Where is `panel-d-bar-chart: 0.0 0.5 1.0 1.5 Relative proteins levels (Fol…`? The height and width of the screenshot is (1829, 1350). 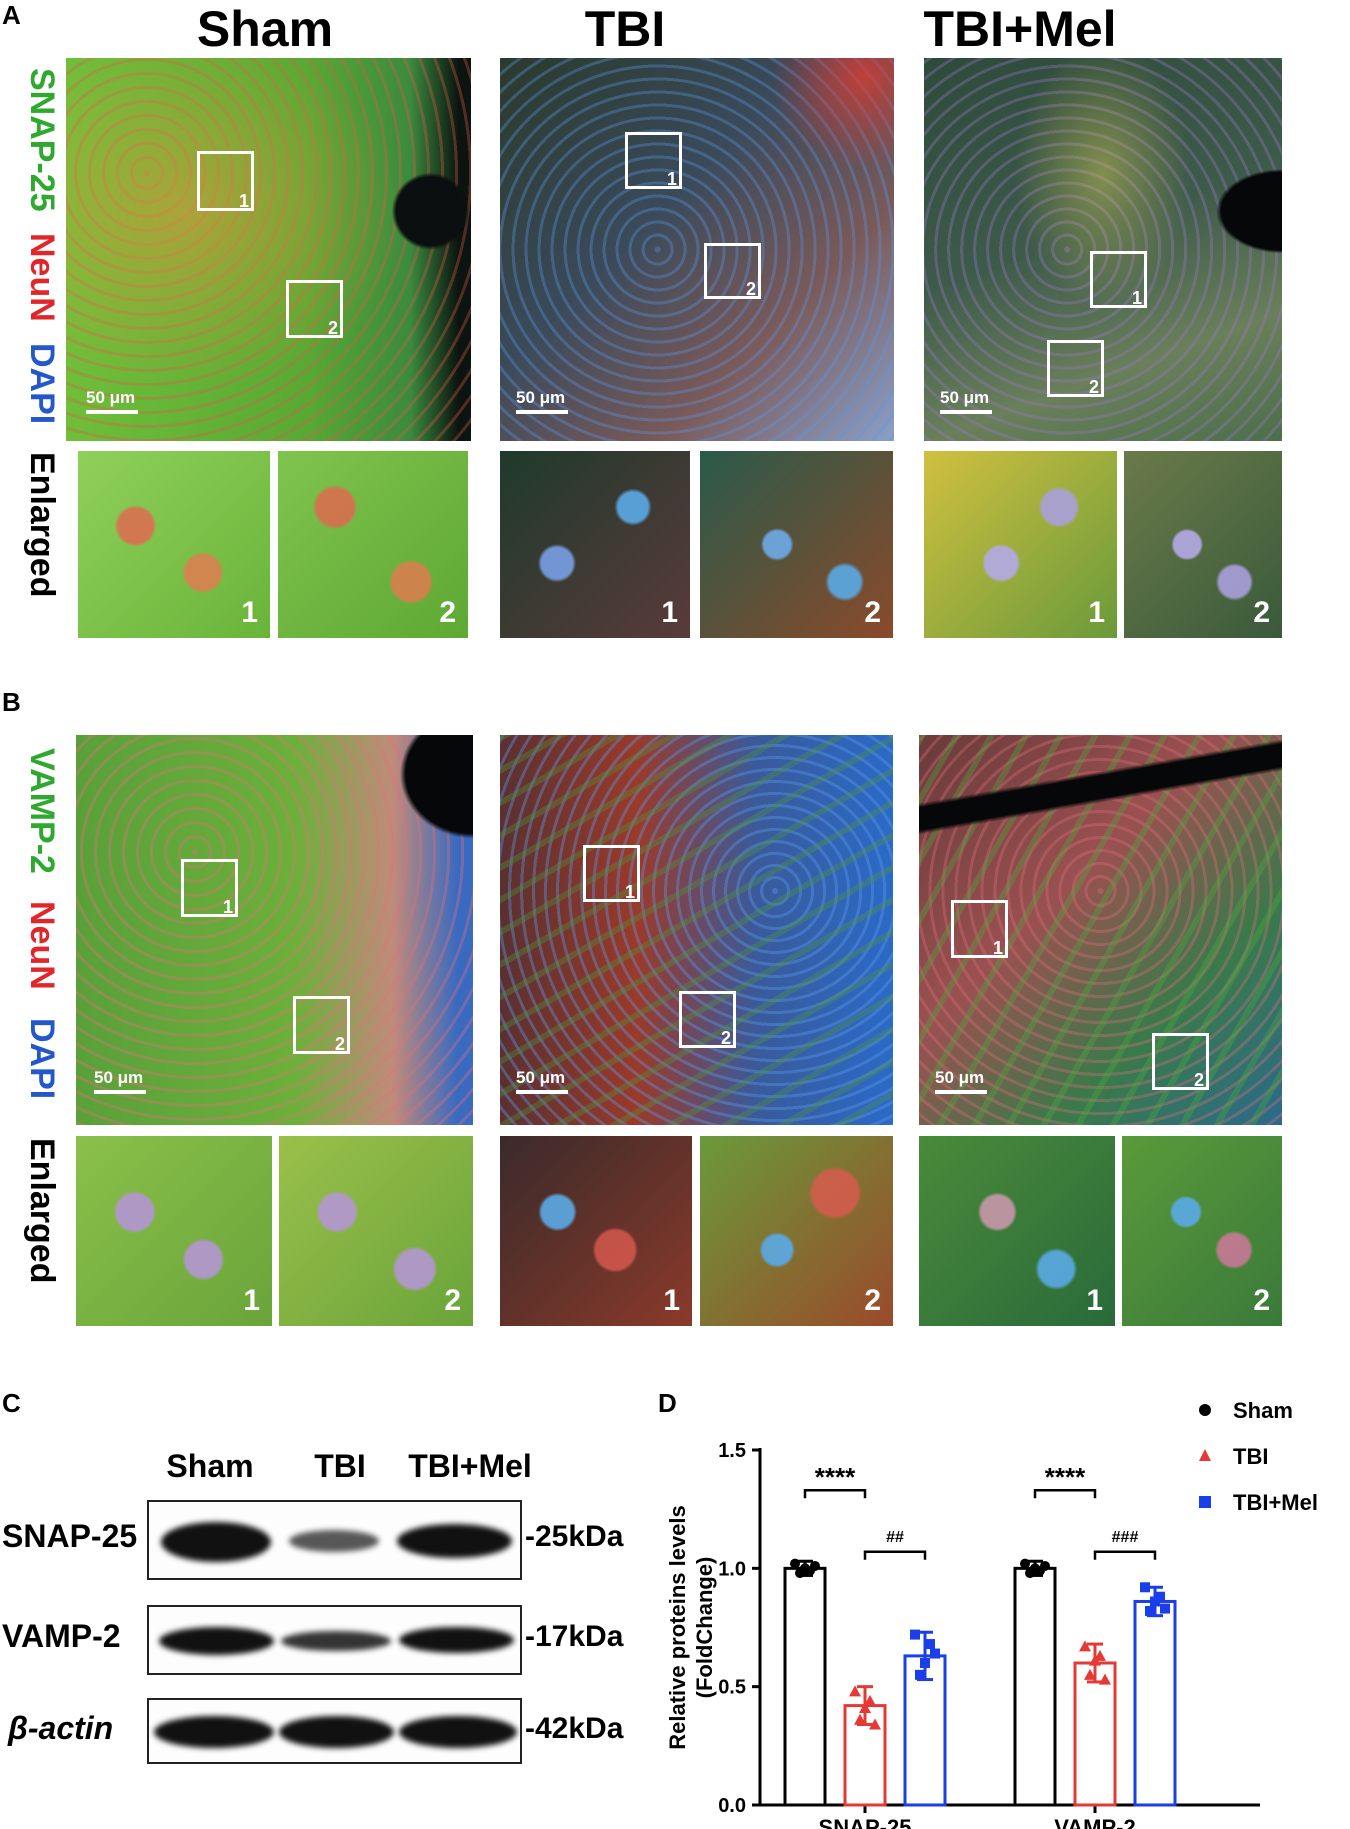 panel-d-bar-chart: 0.0 0.5 1.0 1.5 Relative proteins levels (Fol… is located at coordinates (991, 1613).